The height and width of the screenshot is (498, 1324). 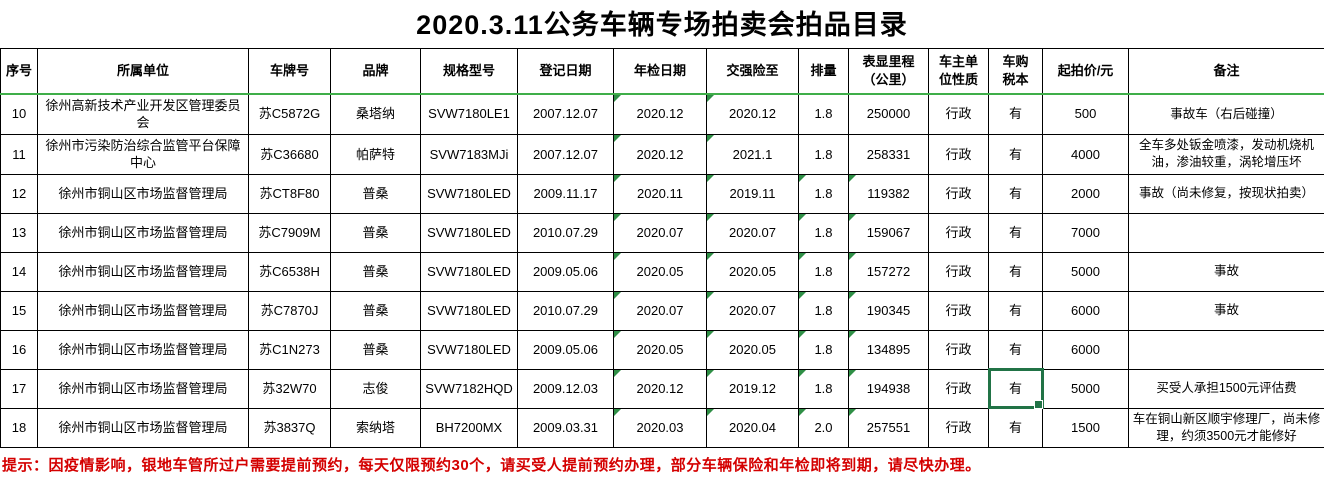 I want to click on cell-index: 11, so click(x=19, y=154).